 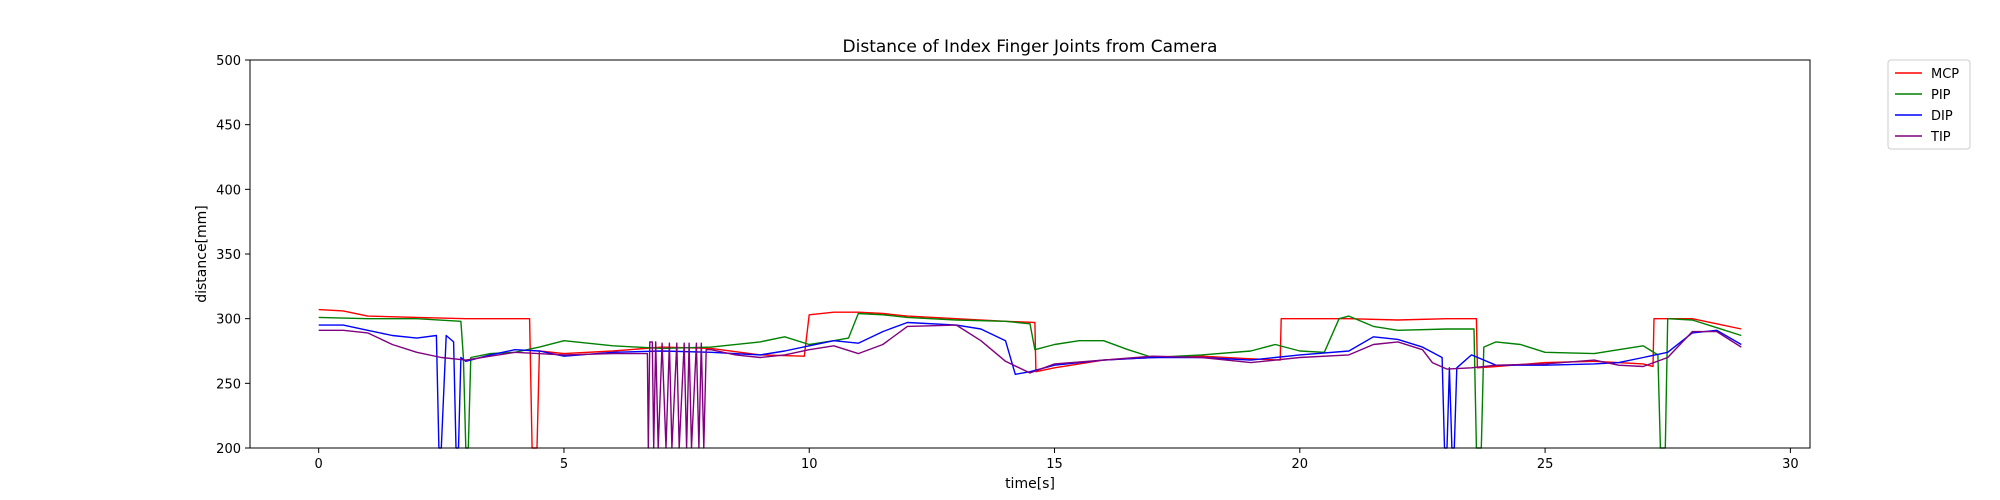 What do you see at coordinates (1300, 464) in the screenshot?
I see `x-tick-label: 20` at bounding box center [1300, 464].